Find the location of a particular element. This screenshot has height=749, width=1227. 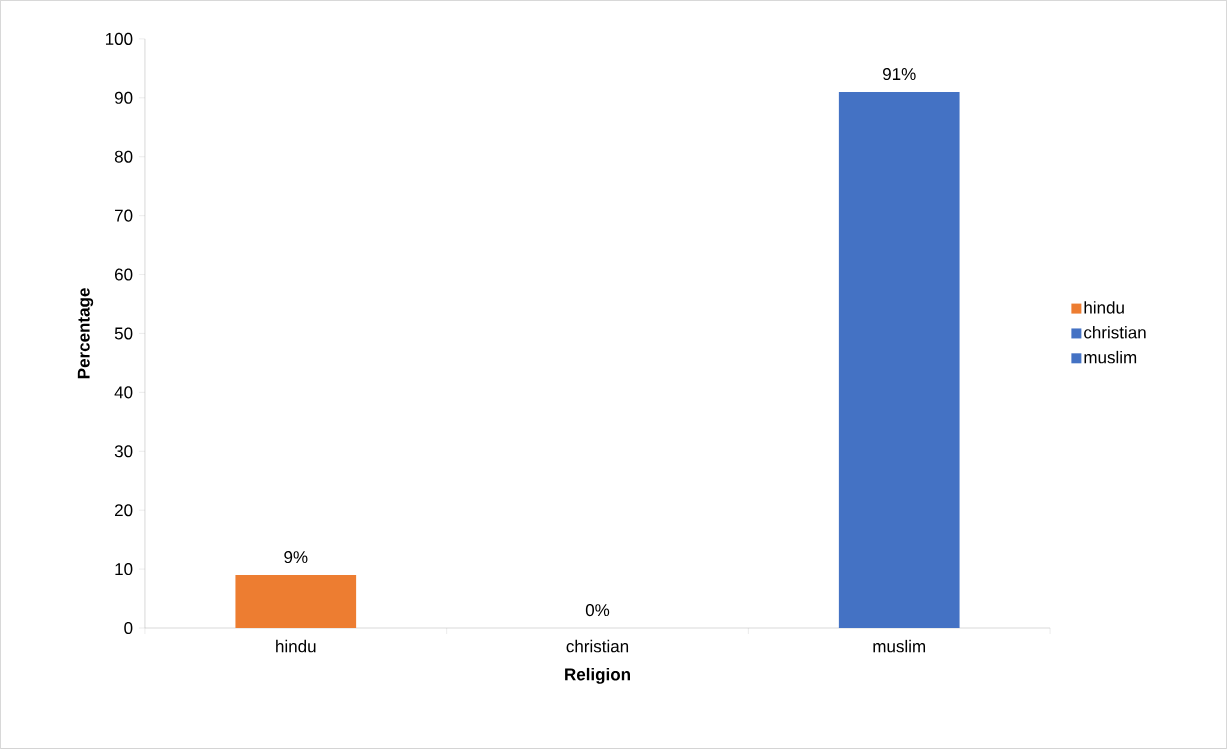

y-tick-label: 60 is located at coordinates (124, 274).